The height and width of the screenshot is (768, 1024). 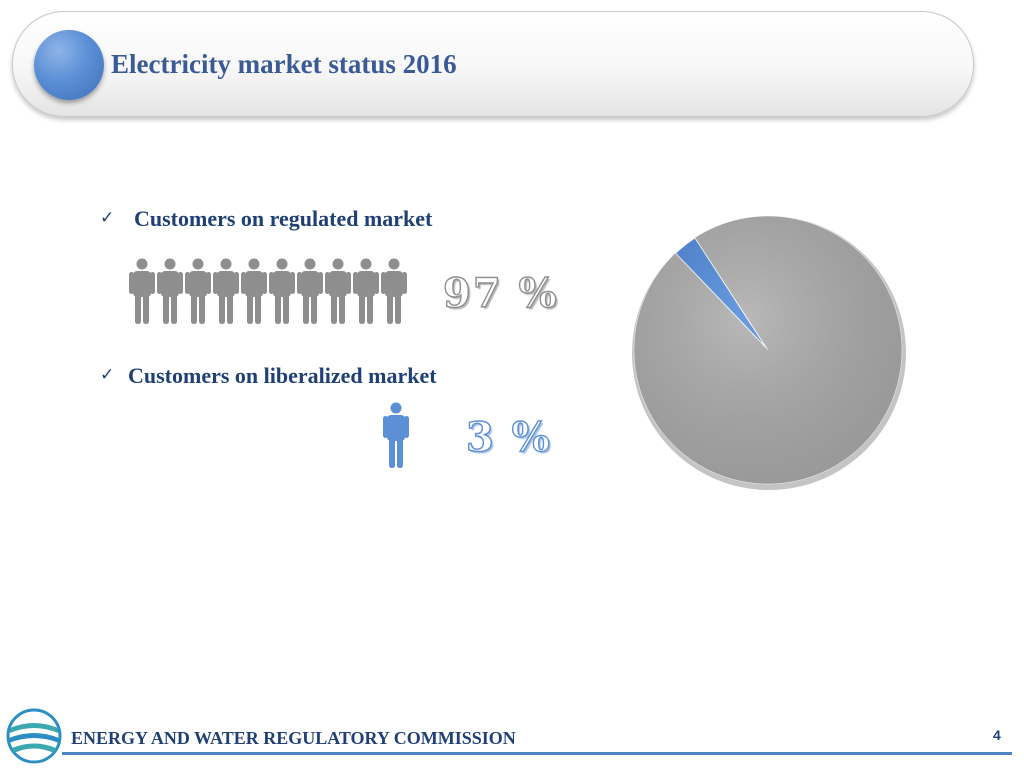 I want to click on bullet-regulated-label: Customers on regulated market, so click(x=283, y=218).